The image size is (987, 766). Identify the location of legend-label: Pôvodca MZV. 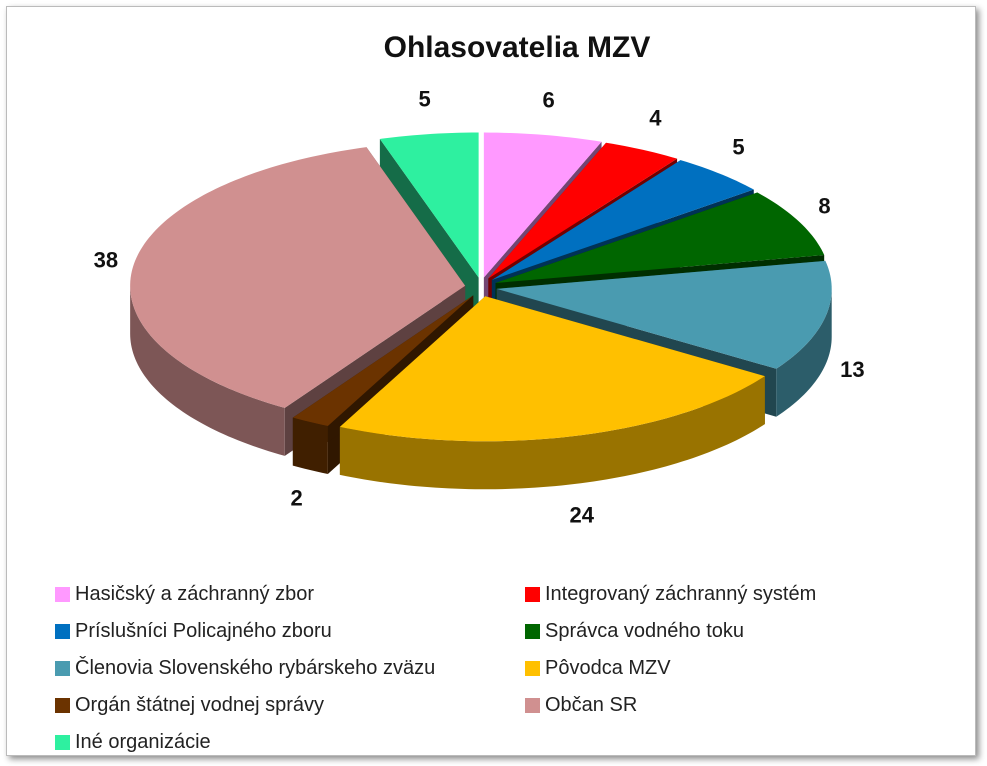
(608, 667).